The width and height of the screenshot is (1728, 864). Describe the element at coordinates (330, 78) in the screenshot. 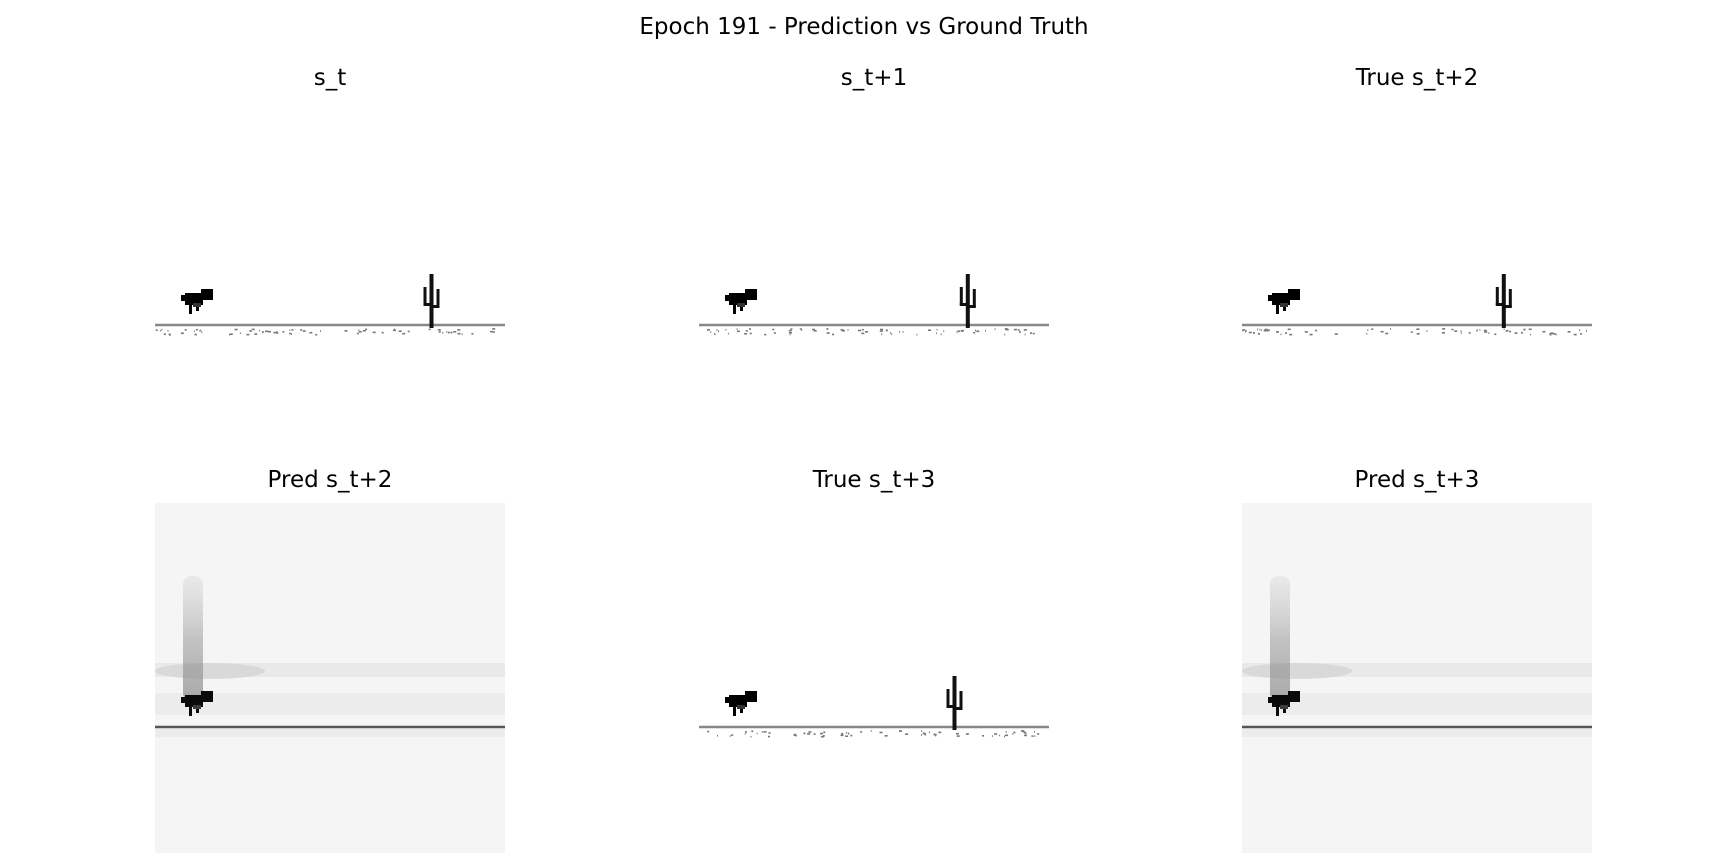

I see `panel-title: s_t` at that location.